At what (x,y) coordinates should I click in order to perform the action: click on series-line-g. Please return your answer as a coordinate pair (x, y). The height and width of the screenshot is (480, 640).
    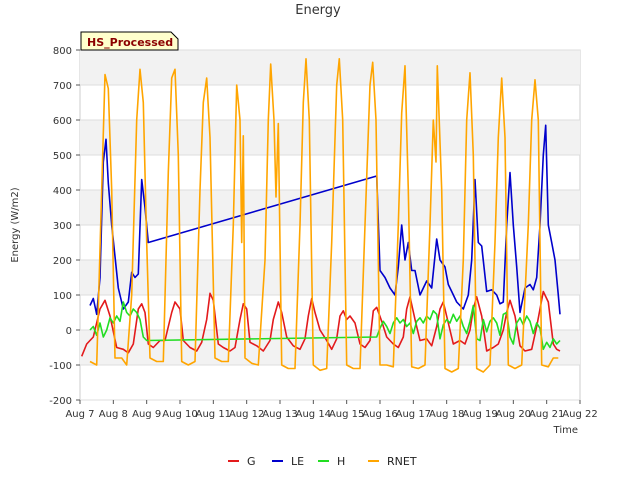
    Looking at the image, I should click on (320, 323).